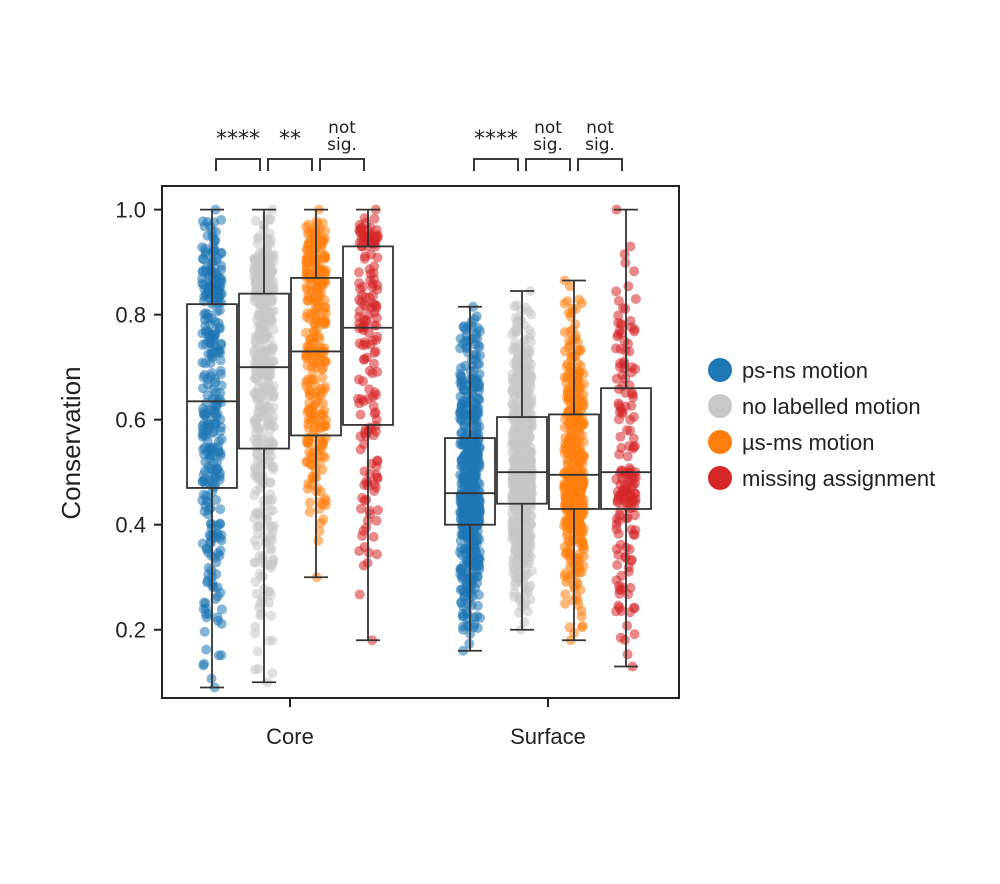  I want to click on y-tick-label: 0.4, so click(130, 525).